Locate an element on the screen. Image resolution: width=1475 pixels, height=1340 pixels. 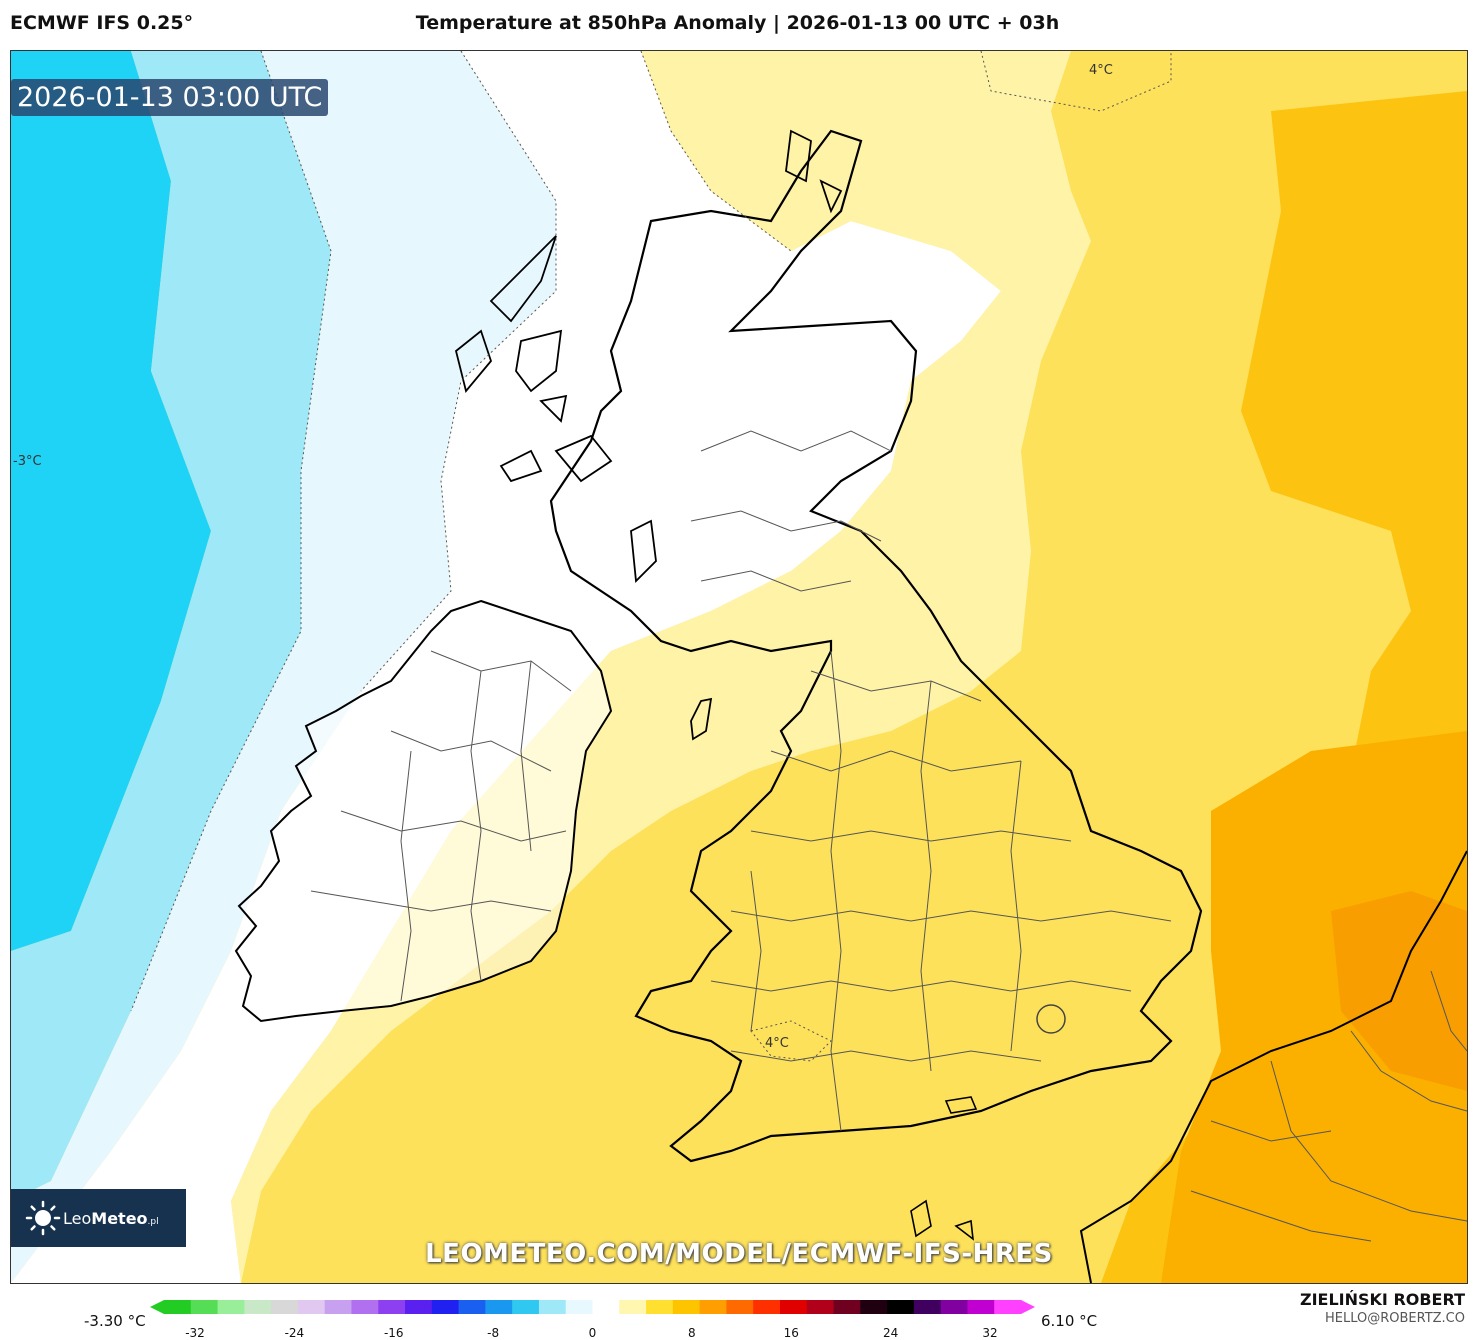
band-hot-spot is located at coordinates (1399, 991).